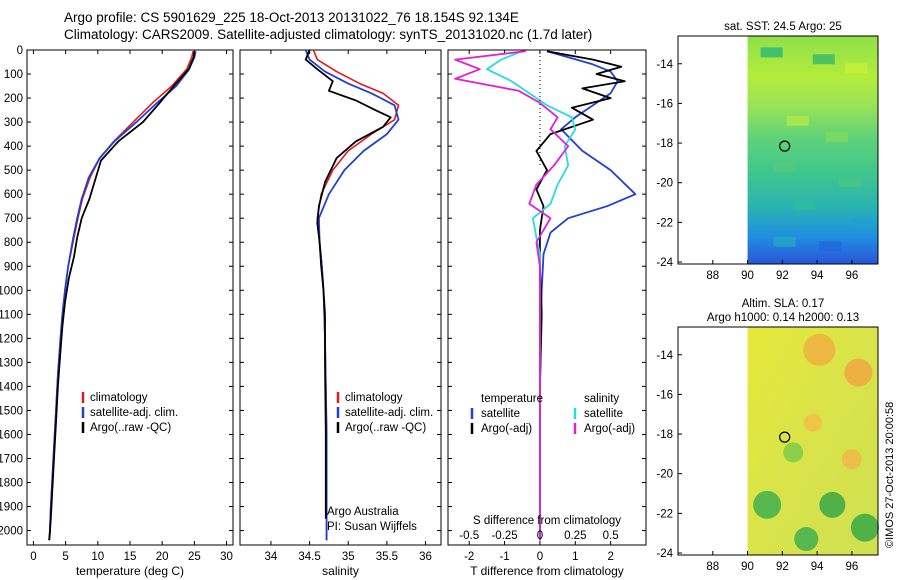 The width and height of the screenshot is (900, 580). I want to click on temperature-legend-label: Argo(..raw -QC), so click(130, 428).